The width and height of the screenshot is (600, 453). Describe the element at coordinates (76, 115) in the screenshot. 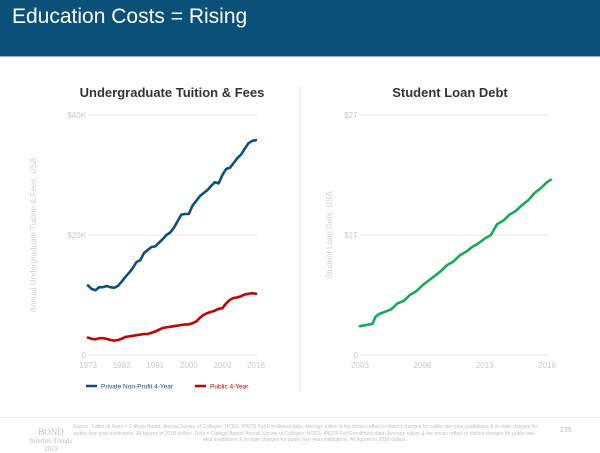

I see `y-tick-label: $40K` at that location.